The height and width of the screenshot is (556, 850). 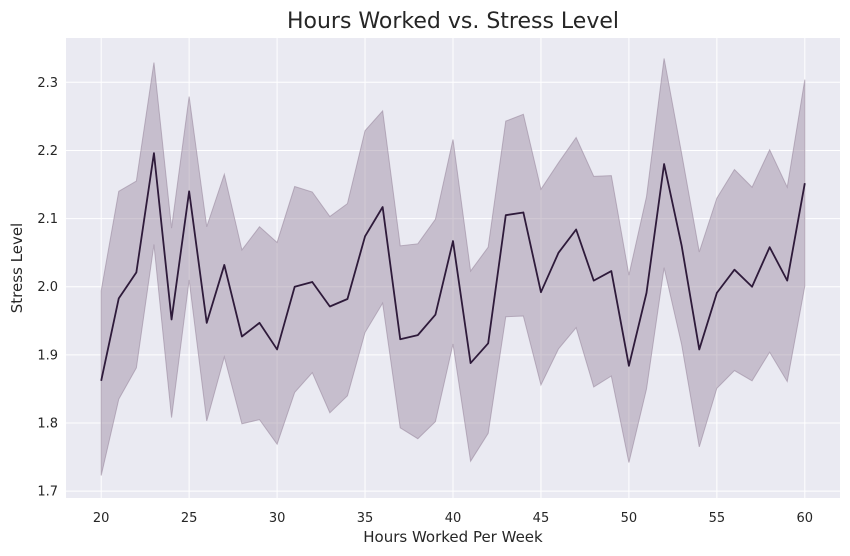 I want to click on chart-title: Hours Worked vs. Stress Level, so click(x=453, y=21).